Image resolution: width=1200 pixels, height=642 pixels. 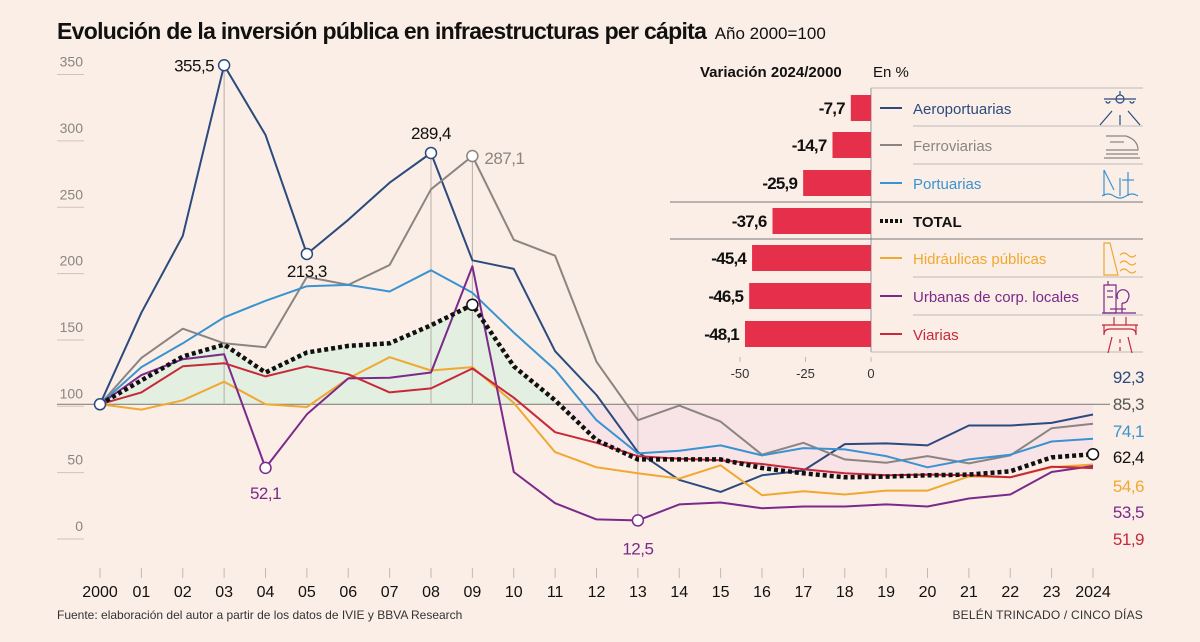 I want to click on bar-aeroportuarias, so click(x=860, y=108).